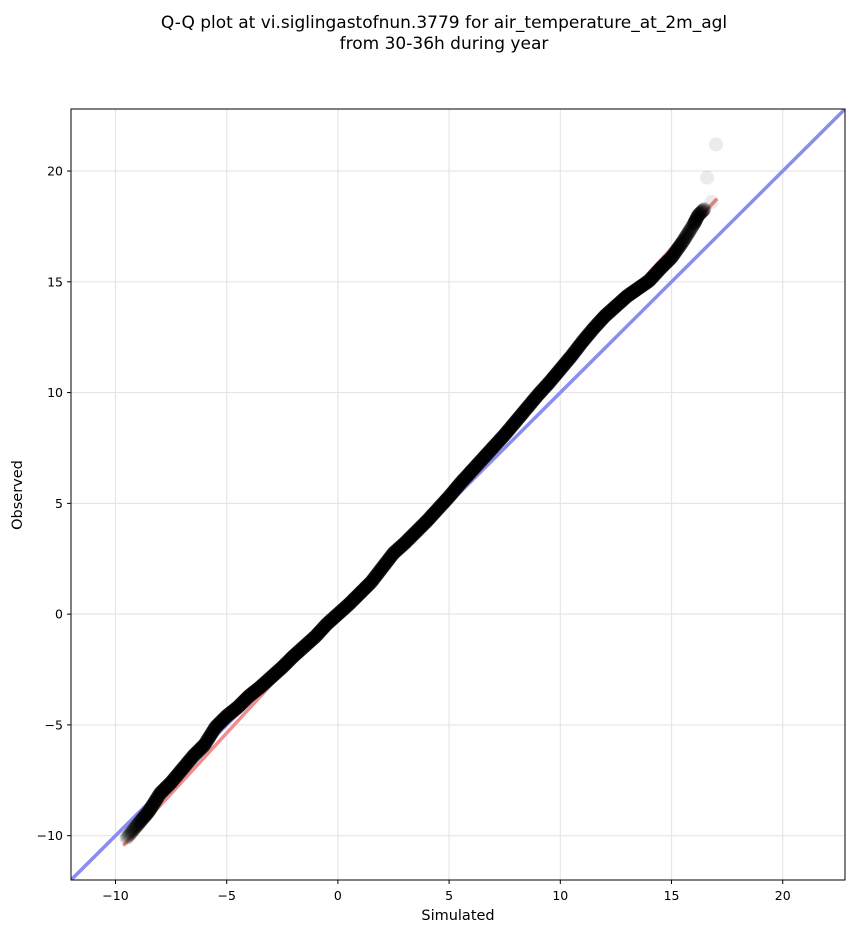 The width and height of the screenshot is (854, 934). Describe the element at coordinates (54, 503) in the screenshot. I see `y-axis-ticks: −10 −5 0 5 10 15 20` at that location.